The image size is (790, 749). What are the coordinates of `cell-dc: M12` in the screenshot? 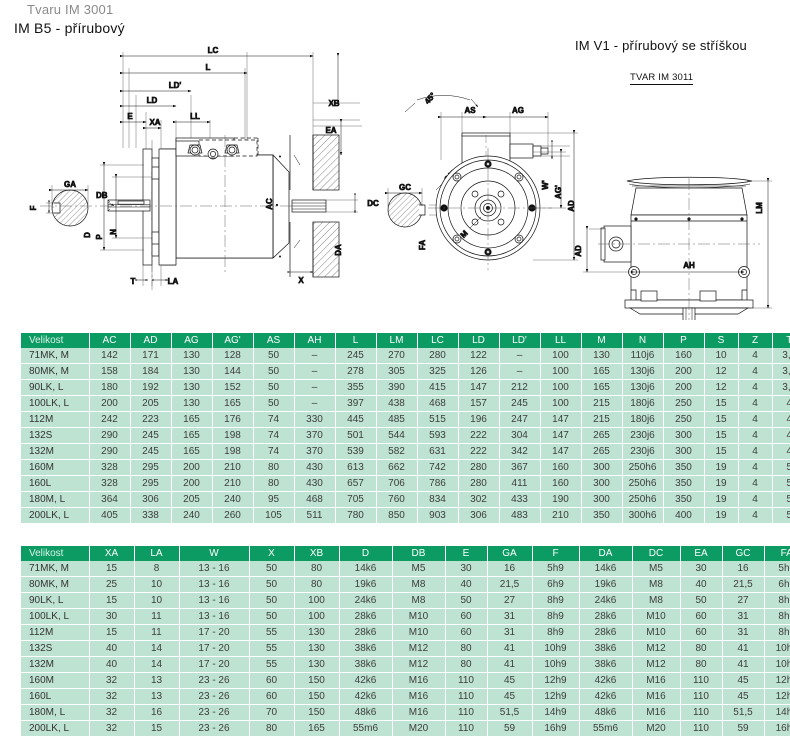 It's located at (656, 648).